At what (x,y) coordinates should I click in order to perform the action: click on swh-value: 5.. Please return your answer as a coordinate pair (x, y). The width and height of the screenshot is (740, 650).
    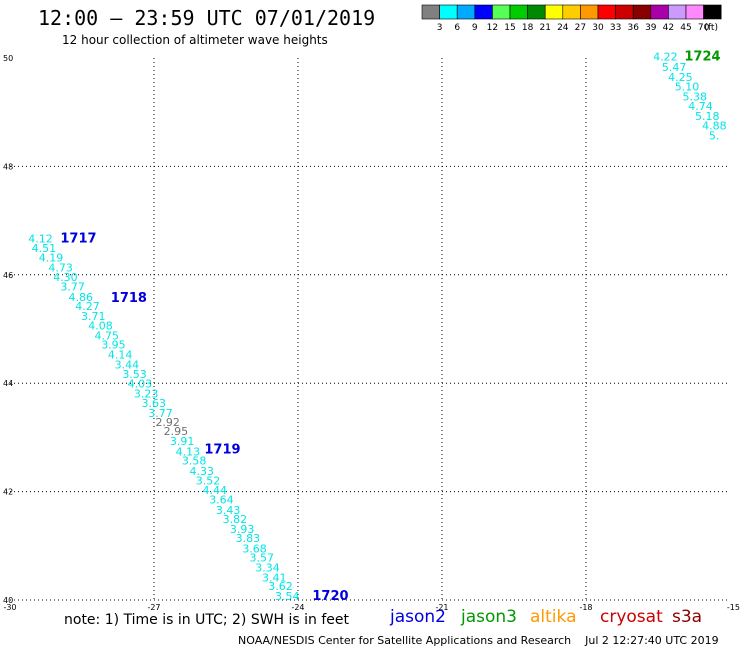
    Looking at the image, I should click on (714, 135).